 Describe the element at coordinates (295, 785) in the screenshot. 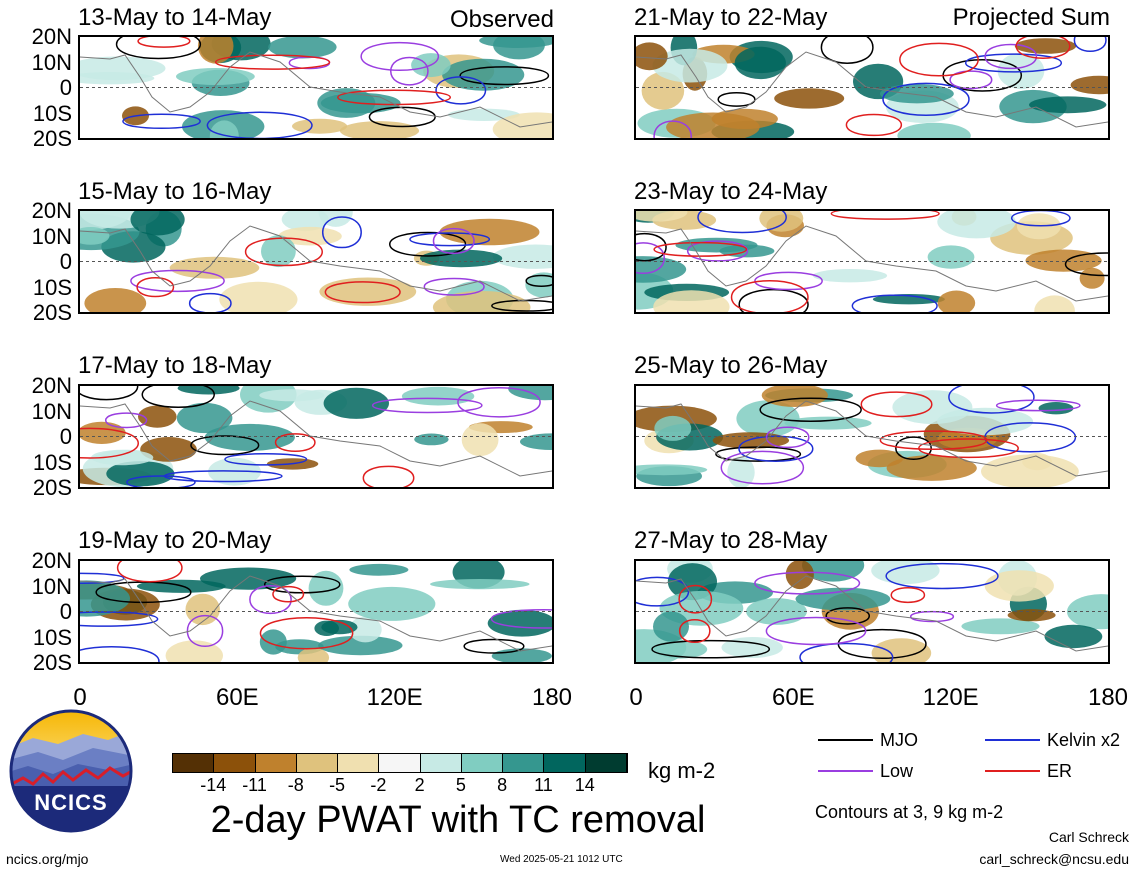

I see `colorbar-tick-label: -8` at that location.